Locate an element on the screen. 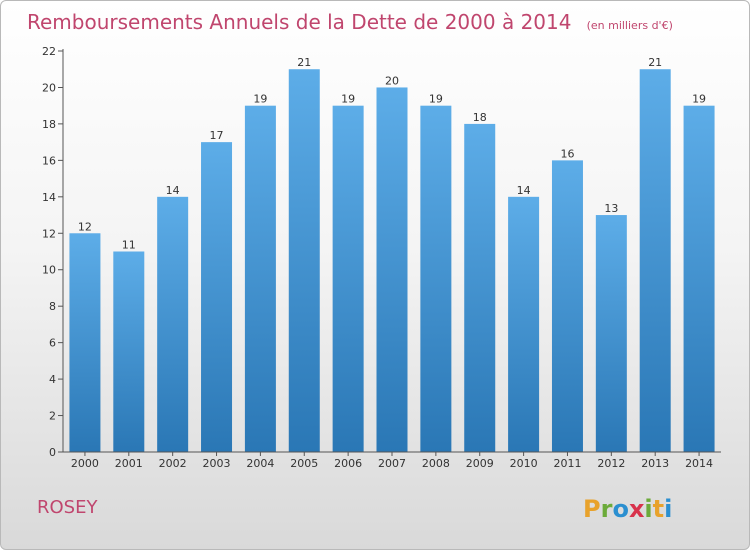 This screenshot has height=550, width=750. y-tick-label: 6 is located at coordinates (52, 343).